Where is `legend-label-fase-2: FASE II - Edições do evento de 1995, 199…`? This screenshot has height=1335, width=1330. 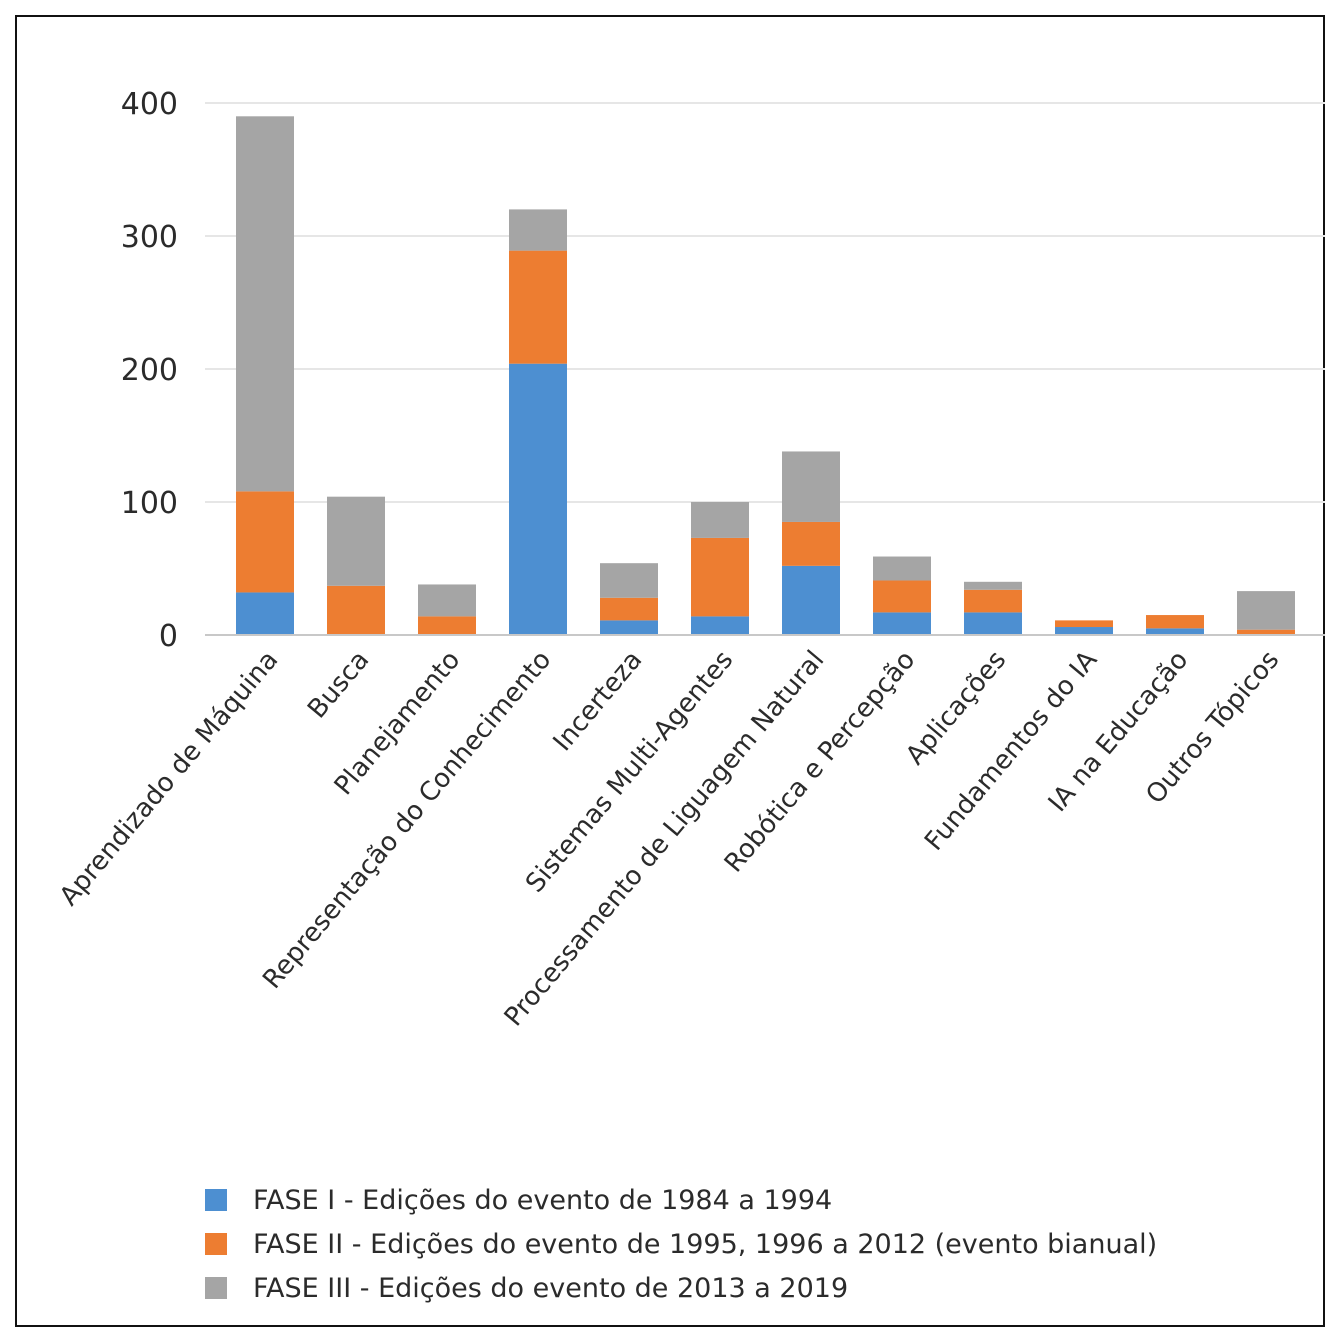 legend-label-fase-2: FASE II - Edições do evento de 1995, 199… is located at coordinates (705, 1244).